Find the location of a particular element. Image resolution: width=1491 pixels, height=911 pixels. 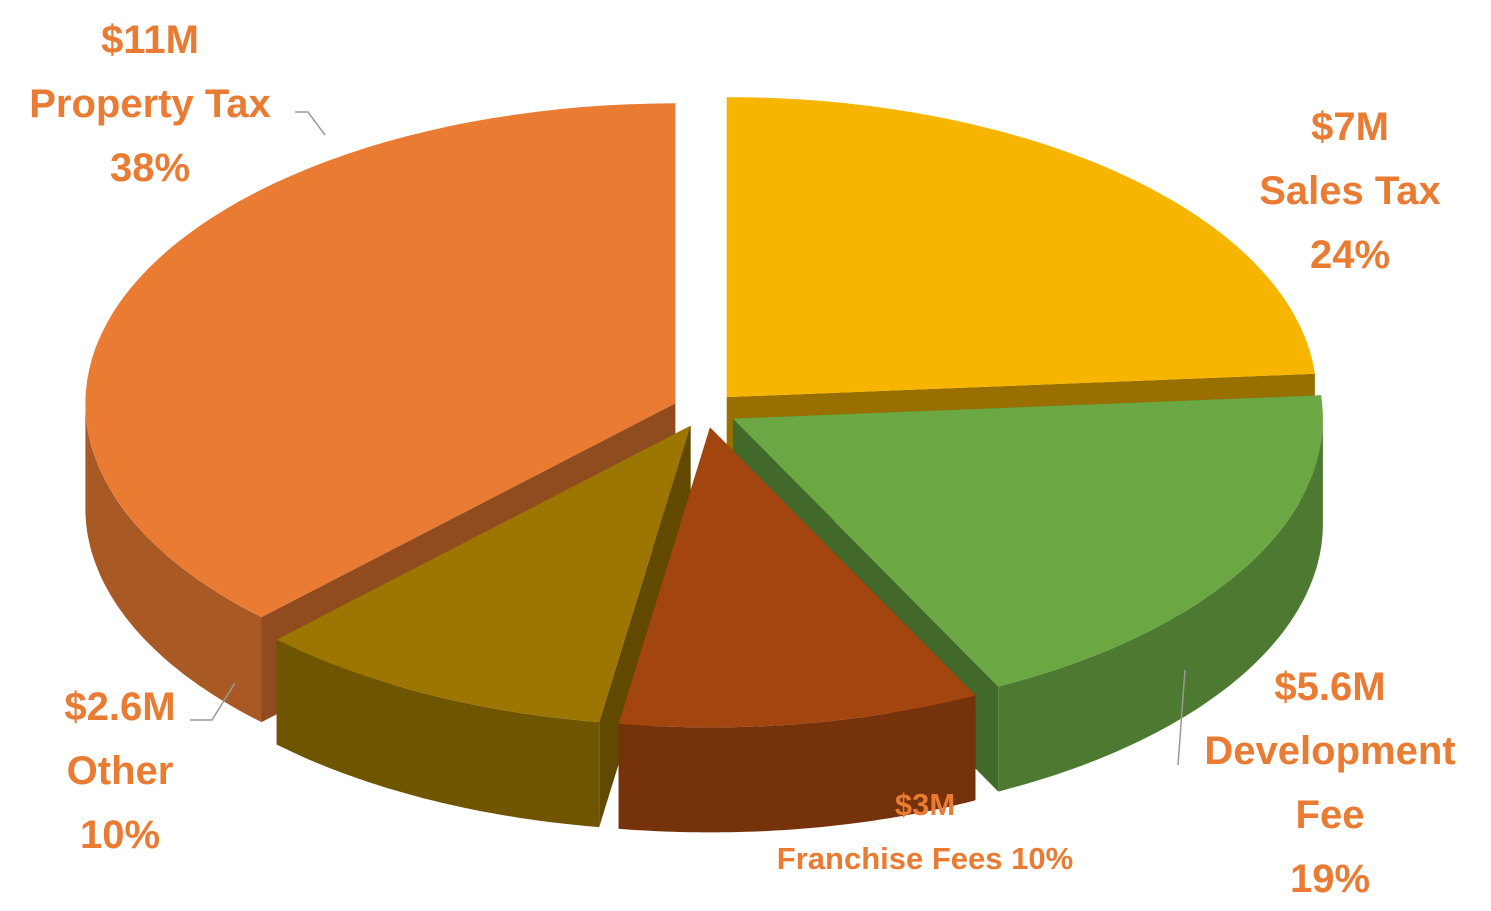

category-label: Development Fee is located at coordinates (1330, 783).